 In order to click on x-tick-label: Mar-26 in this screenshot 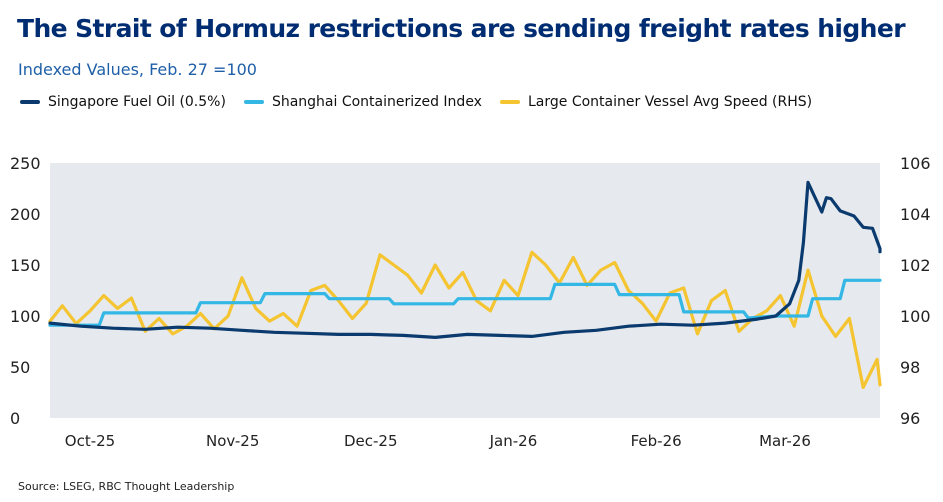, I will do `click(785, 441)`.